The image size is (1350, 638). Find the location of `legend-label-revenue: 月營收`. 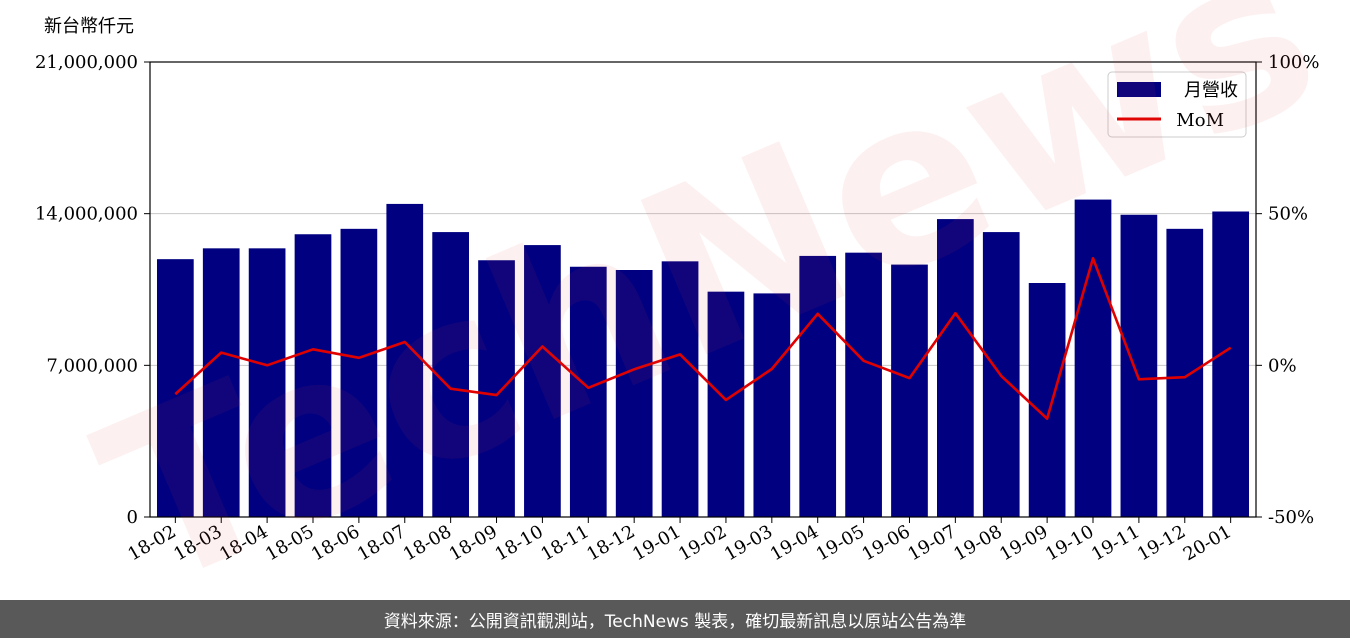

legend-label-revenue: 月營收 is located at coordinates (1211, 90).